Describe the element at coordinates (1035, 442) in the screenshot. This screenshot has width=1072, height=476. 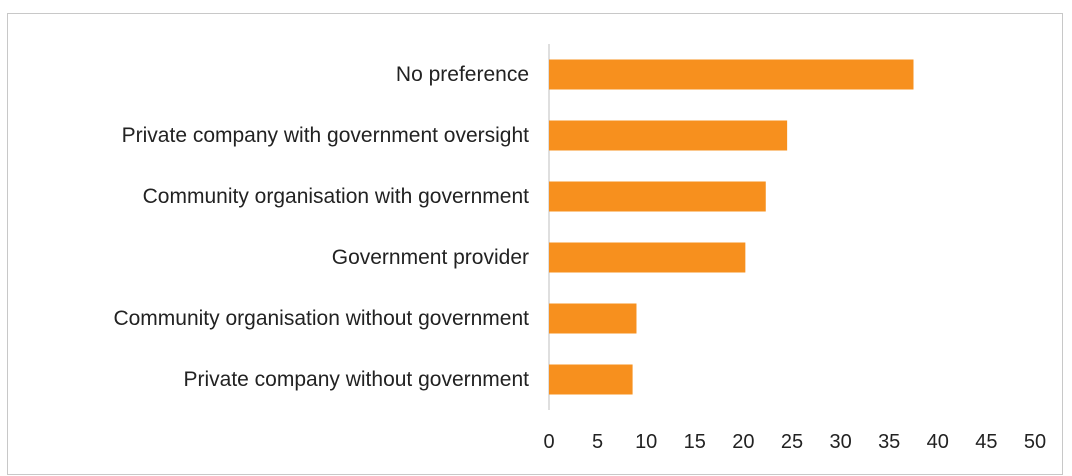
I see `x-tick-label: 50` at that location.